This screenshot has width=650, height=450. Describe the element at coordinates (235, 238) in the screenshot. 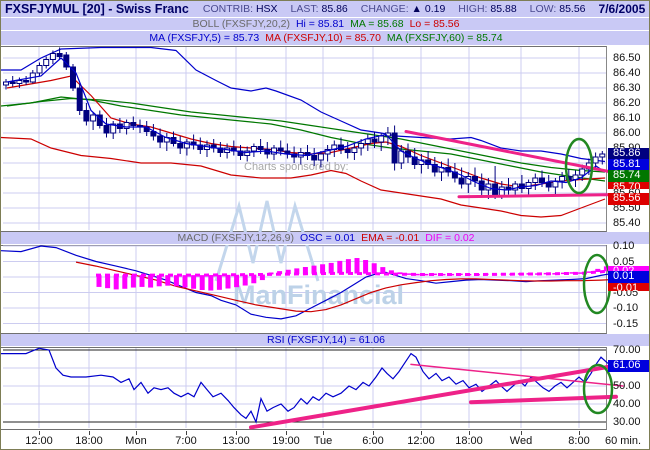

I see `macd-name: MACD (FXSFJY,12,26,9)` at that location.